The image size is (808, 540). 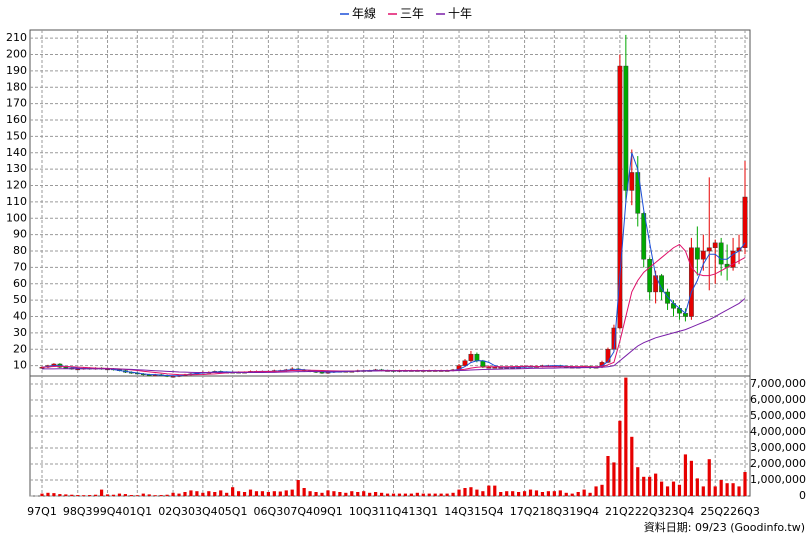 I want to click on x-tick-label: 26Q3, so click(x=745, y=511).